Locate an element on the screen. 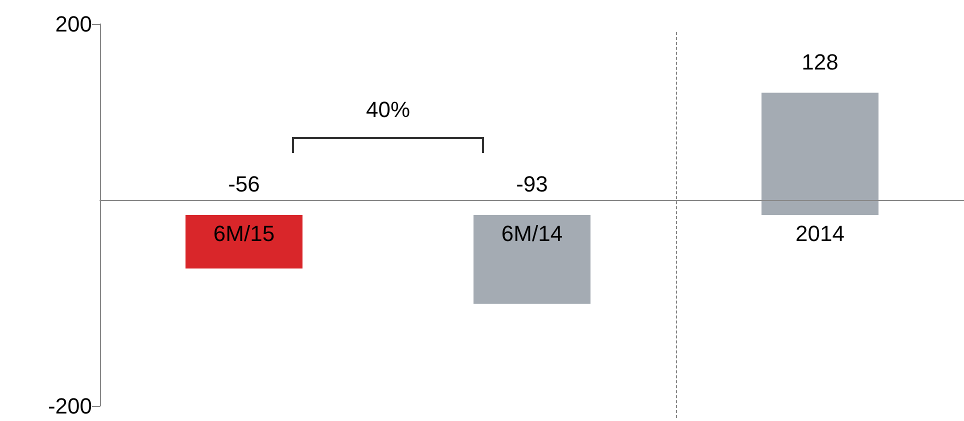  y-tick-label: 200 is located at coordinates (73, 24).